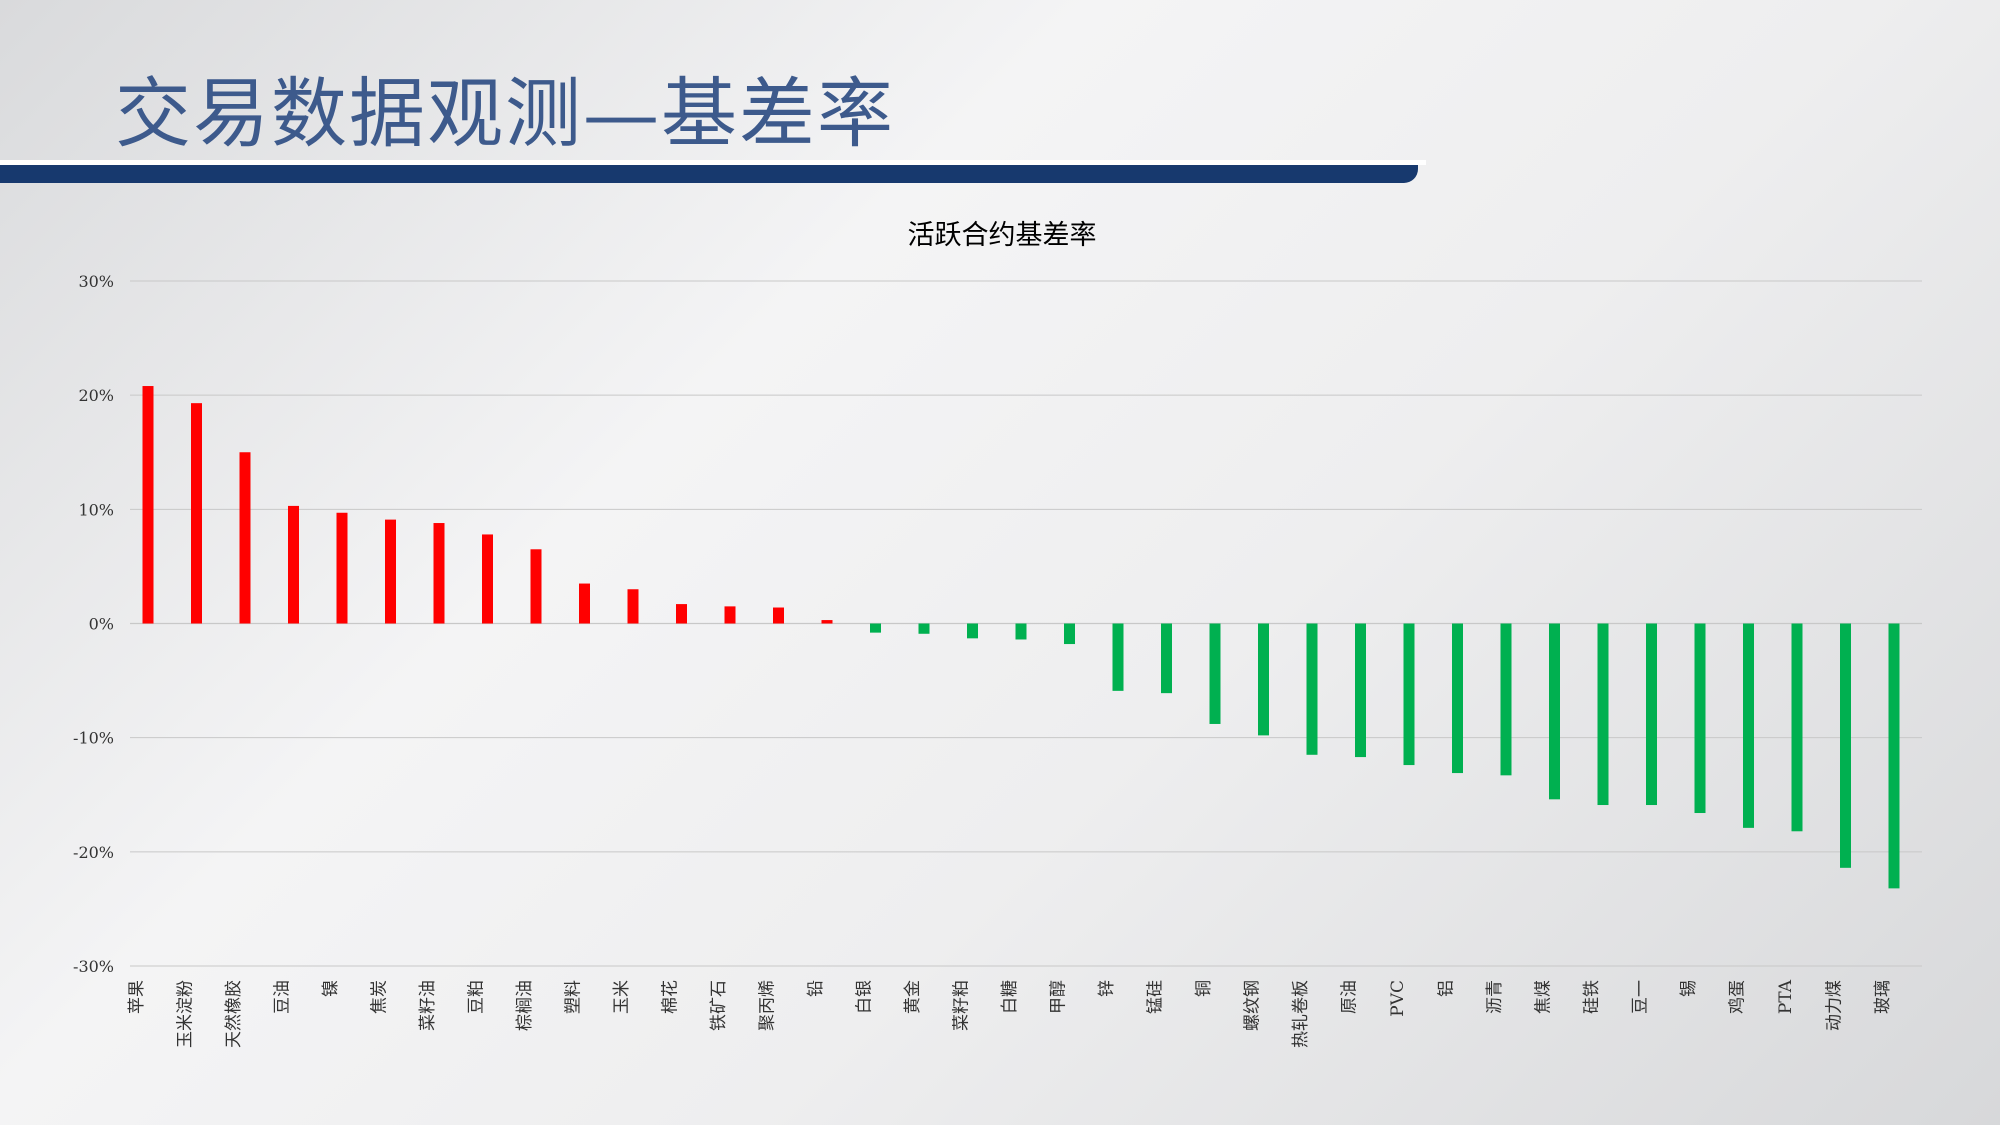 Image resolution: width=2000 pixels, height=1125 pixels. What do you see at coordinates (137, 997) in the screenshot?
I see `x-tick-label: 苹果` at bounding box center [137, 997].